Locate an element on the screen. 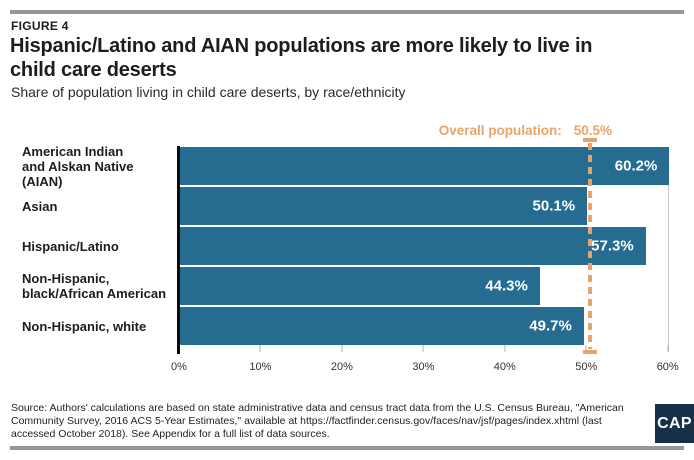 The width and height of the screenshot is (694, 460). reference-line-dashes is located at coordinates (590, 246).